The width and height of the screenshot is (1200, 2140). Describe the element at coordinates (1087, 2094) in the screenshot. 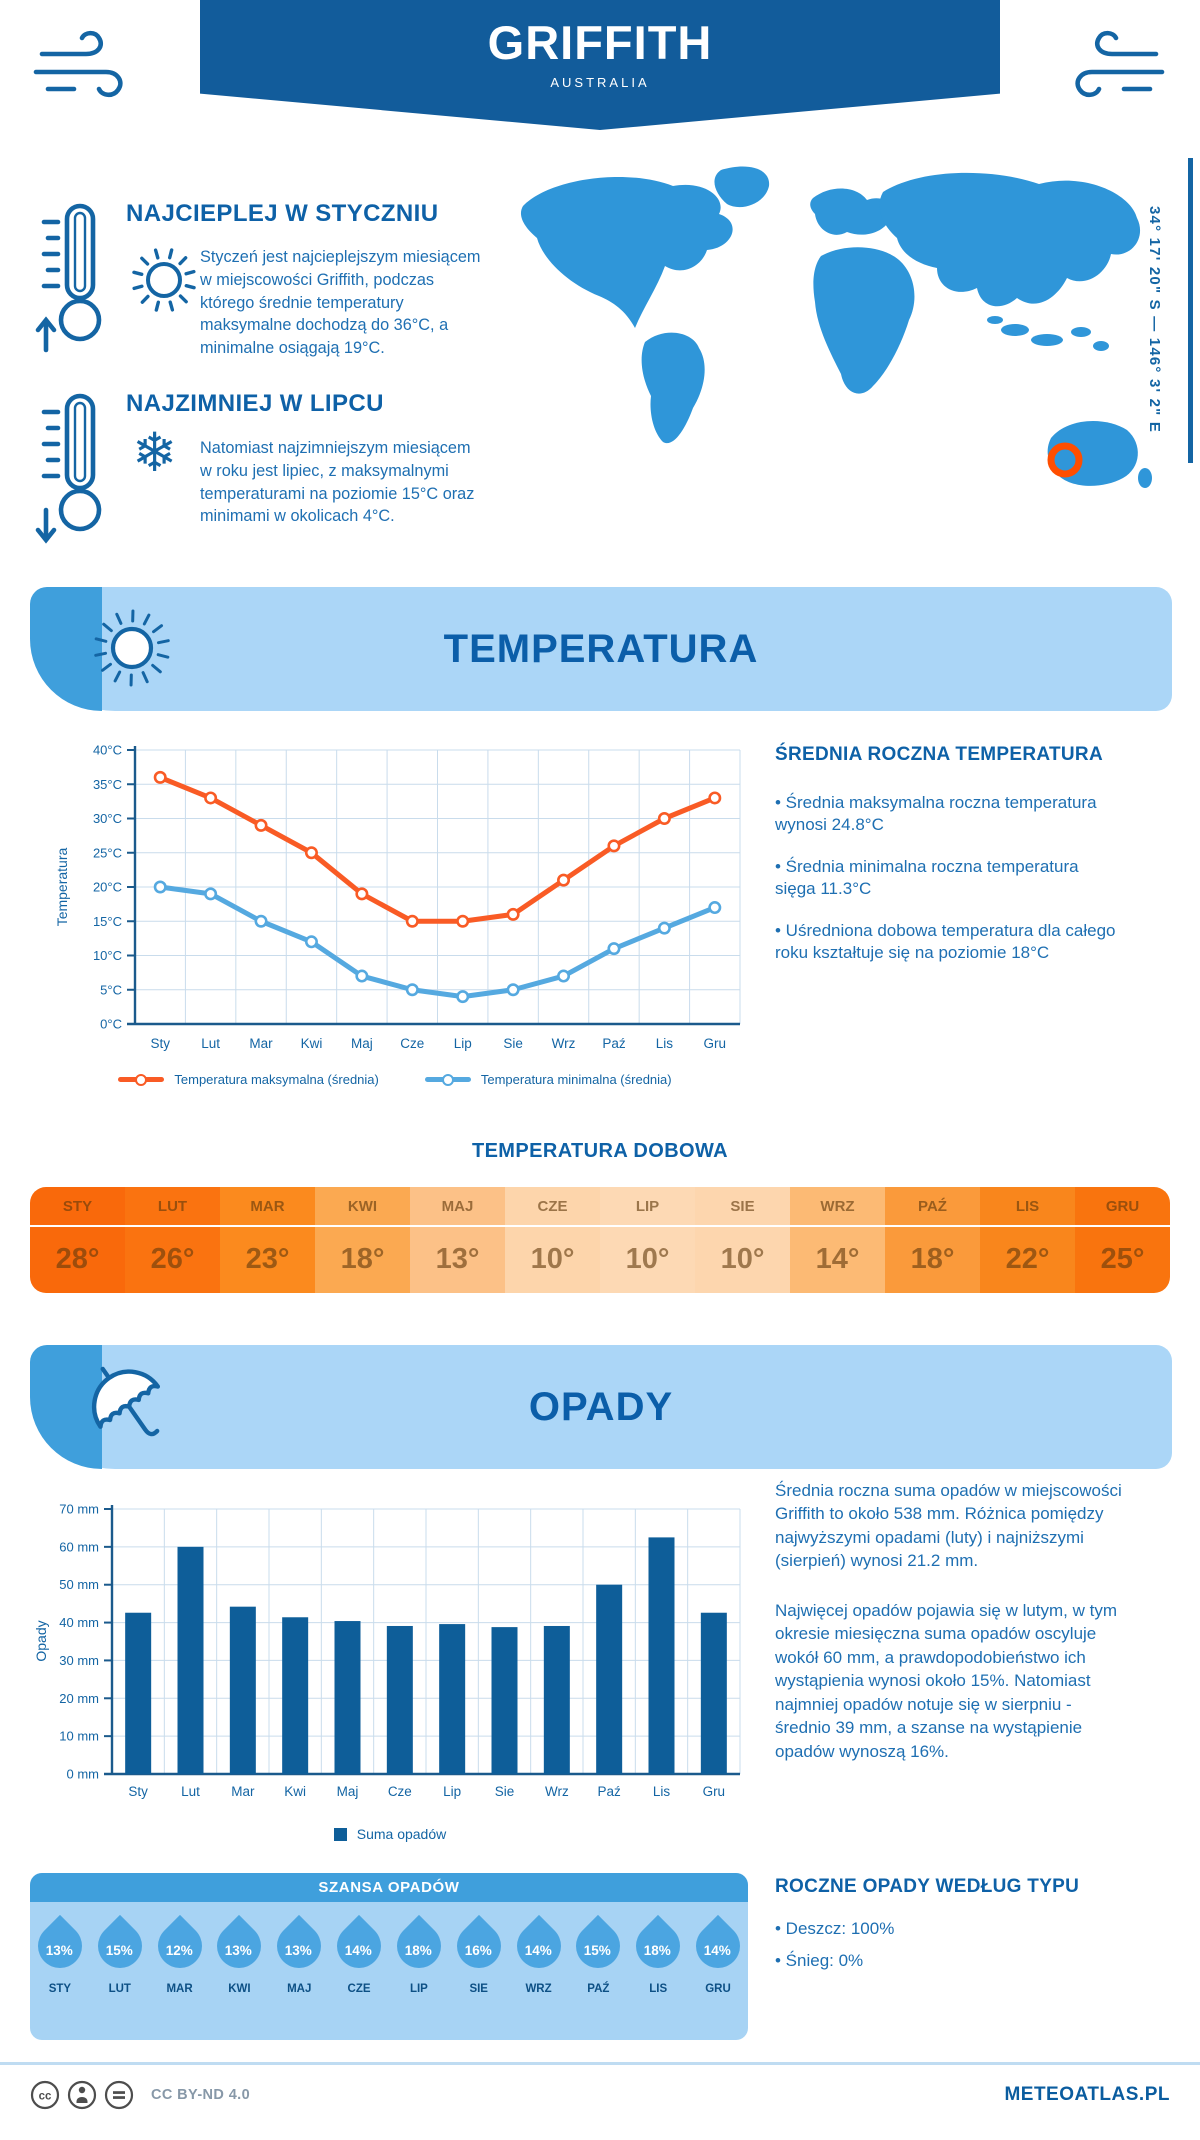

I see `brand-label: METEOATLAS.PL` at that location.